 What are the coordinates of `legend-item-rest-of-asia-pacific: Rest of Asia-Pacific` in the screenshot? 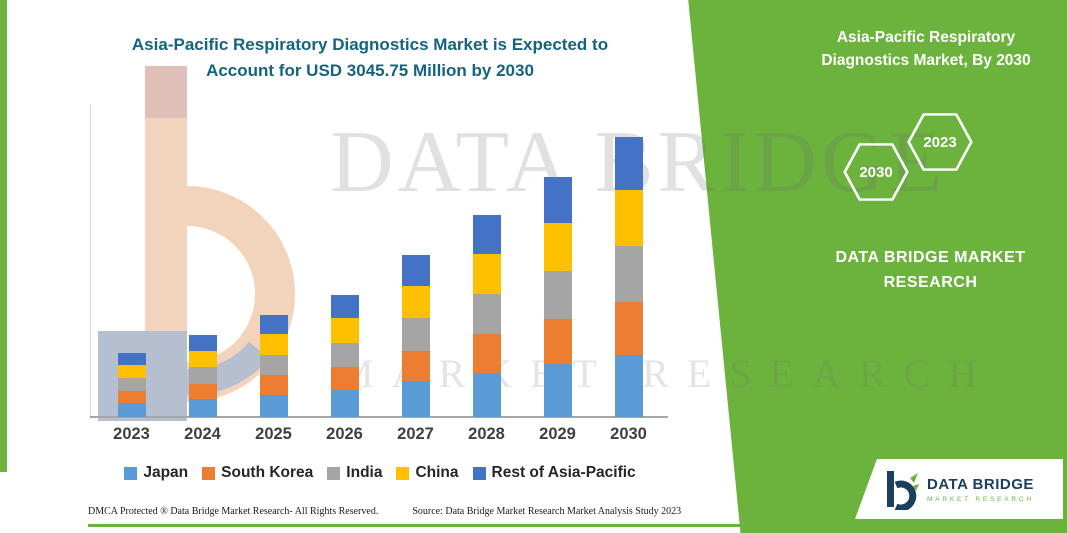 It's located at (554, 473).